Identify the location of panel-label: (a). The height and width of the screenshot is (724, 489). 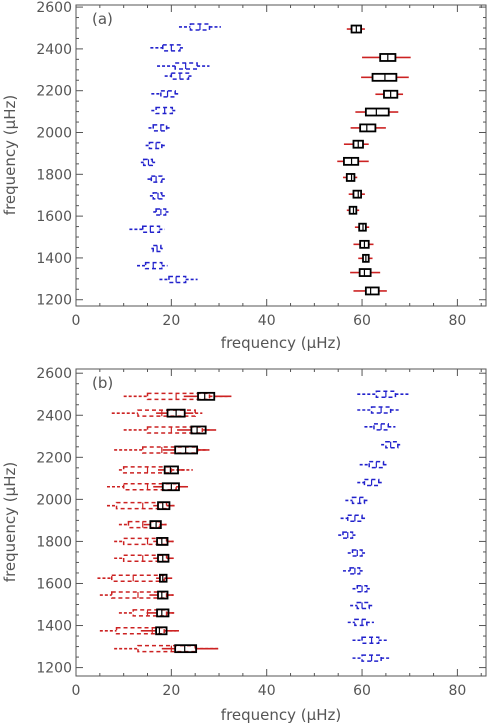
(102, 19).